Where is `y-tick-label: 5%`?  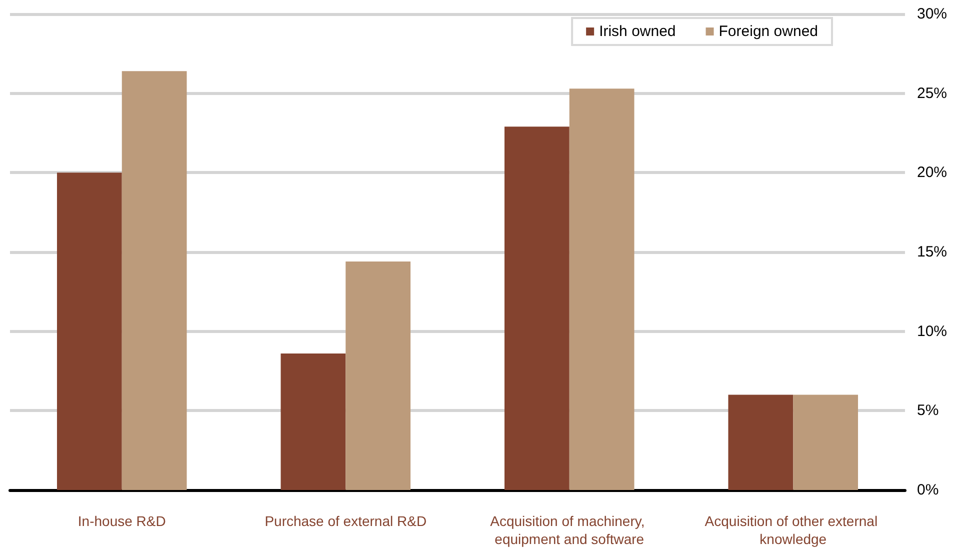
y-tick-label: 5% is located at coordinates (928, 411).